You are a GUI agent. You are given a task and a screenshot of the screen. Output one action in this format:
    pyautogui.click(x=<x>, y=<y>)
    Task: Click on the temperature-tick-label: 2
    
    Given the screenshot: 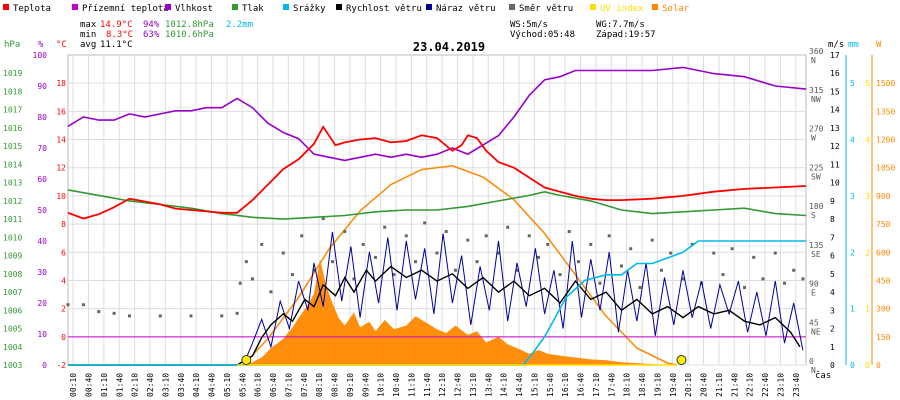 What is the action you would take?
    pyautogui.click(x=63, y=309)
    